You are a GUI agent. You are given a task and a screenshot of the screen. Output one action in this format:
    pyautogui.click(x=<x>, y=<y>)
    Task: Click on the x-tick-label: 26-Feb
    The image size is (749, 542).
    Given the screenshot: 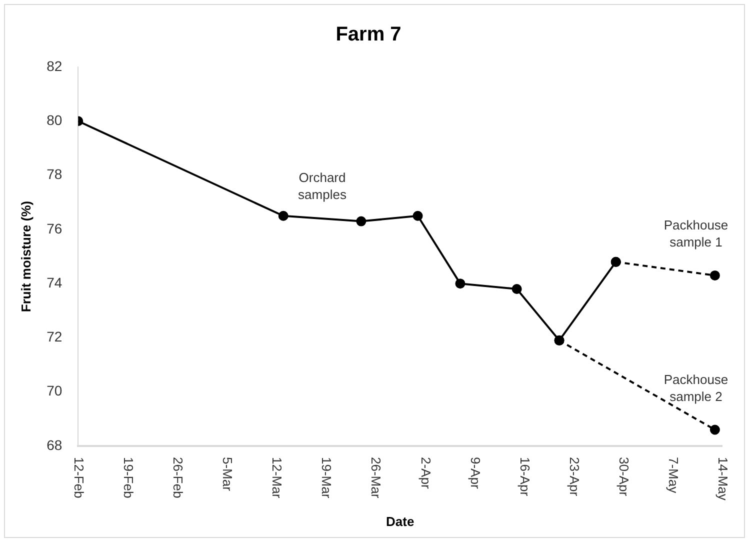 What is the action you would take?
    pyautogui.click(x=178, y=477)
    